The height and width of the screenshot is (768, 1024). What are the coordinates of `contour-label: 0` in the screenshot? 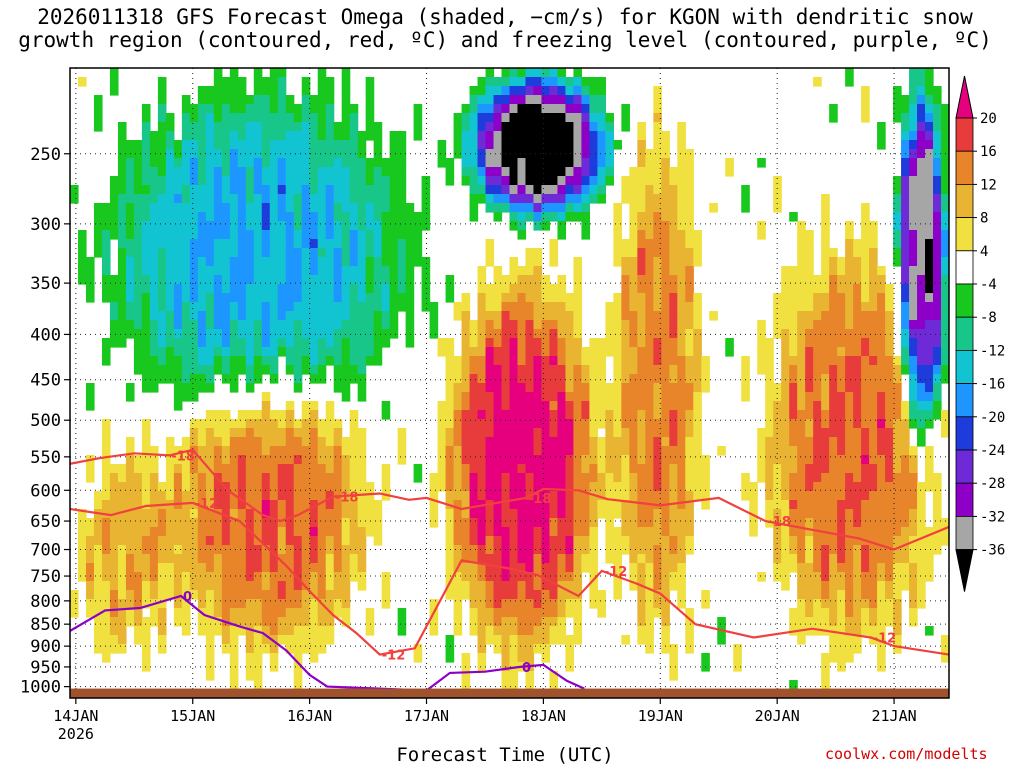 It's located at (187, 597).